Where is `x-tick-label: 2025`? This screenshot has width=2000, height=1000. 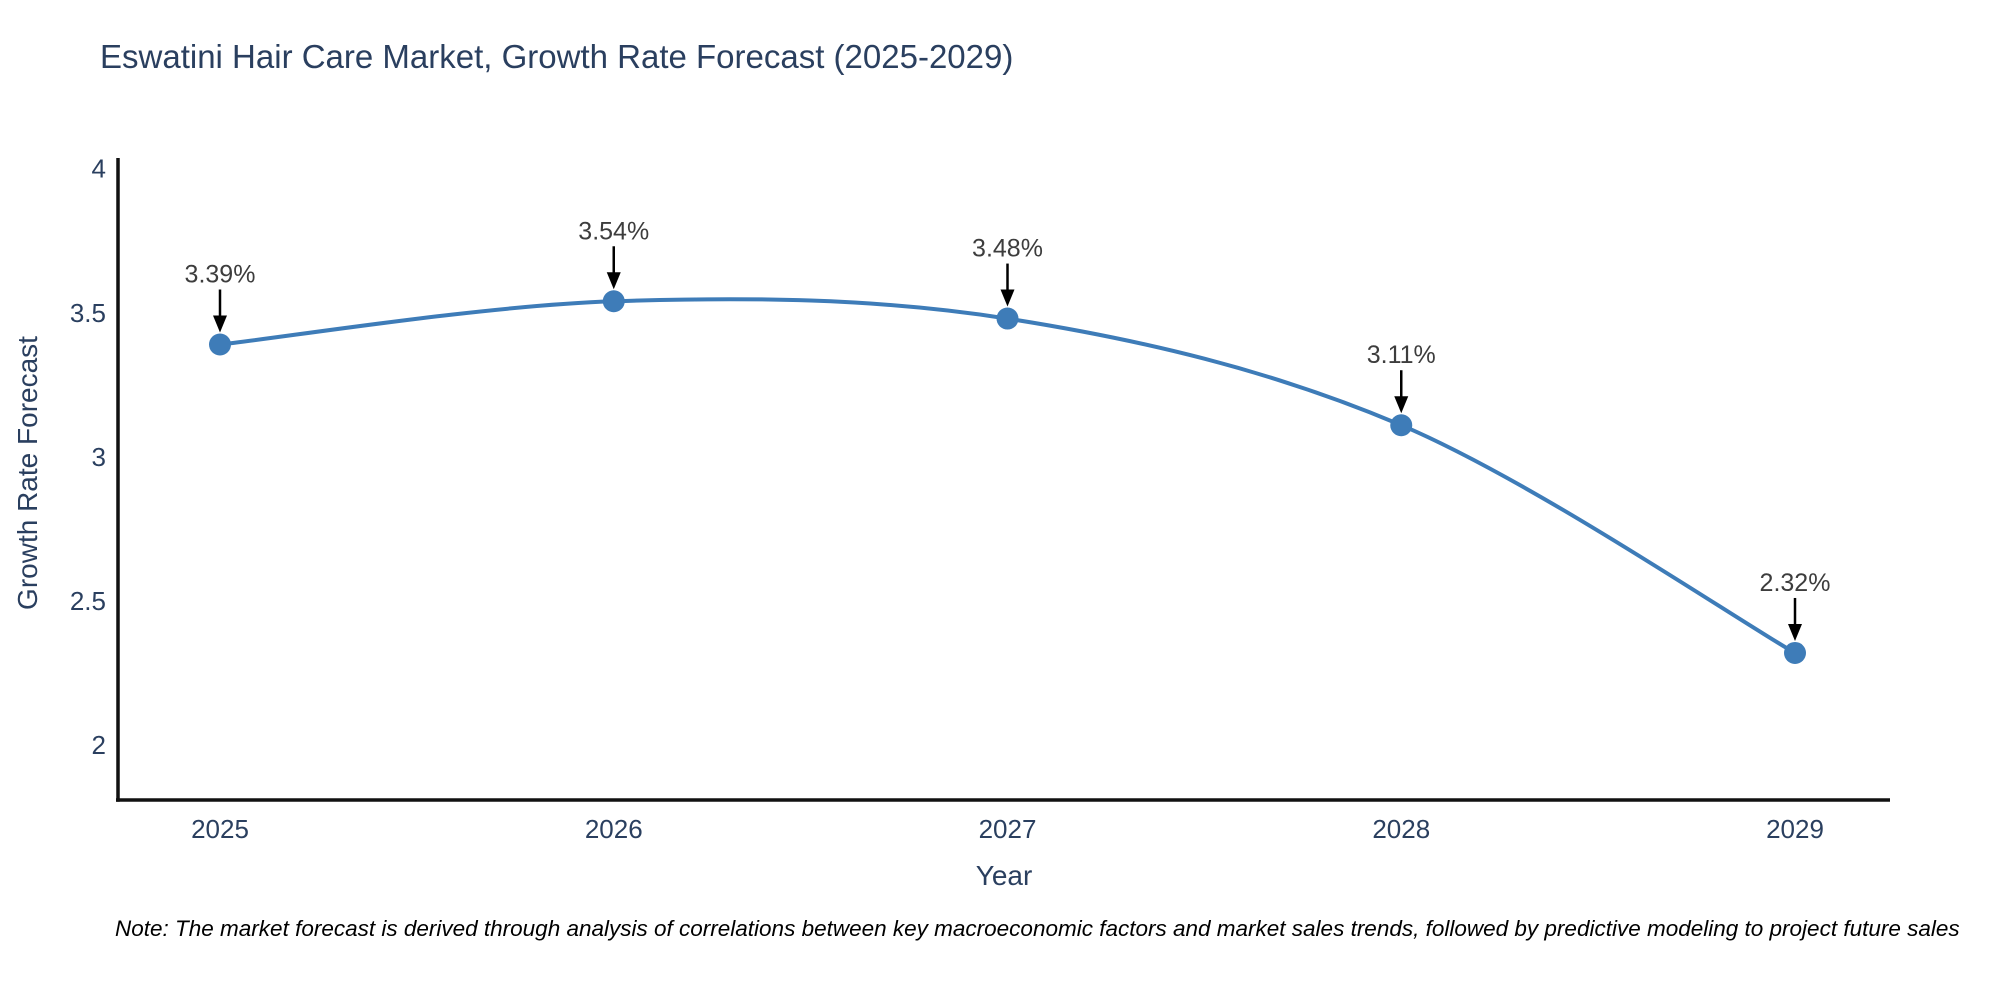 x-tick-label: 2025 is located at coordinates (220, 829).